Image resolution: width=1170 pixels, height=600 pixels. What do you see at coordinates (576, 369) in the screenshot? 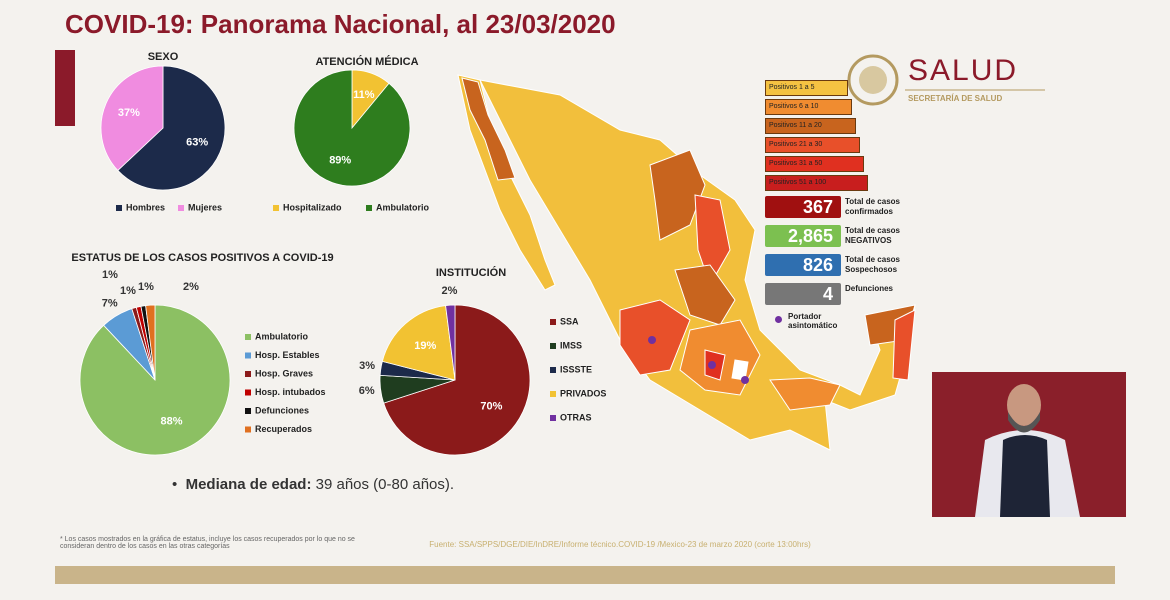
I see `legend-label: ISSSTE` at bounding box center [576, 369].